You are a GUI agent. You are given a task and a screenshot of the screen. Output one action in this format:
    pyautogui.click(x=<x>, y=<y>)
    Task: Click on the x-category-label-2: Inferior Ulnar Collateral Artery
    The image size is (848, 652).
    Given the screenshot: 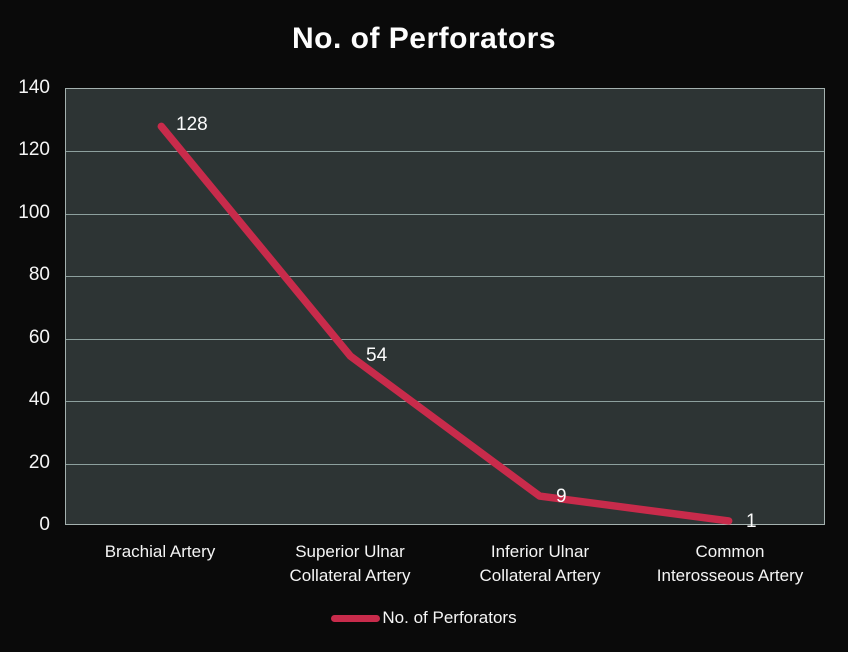 What is the action you would take?
    pyautogui.click(x=540, y=563)
    